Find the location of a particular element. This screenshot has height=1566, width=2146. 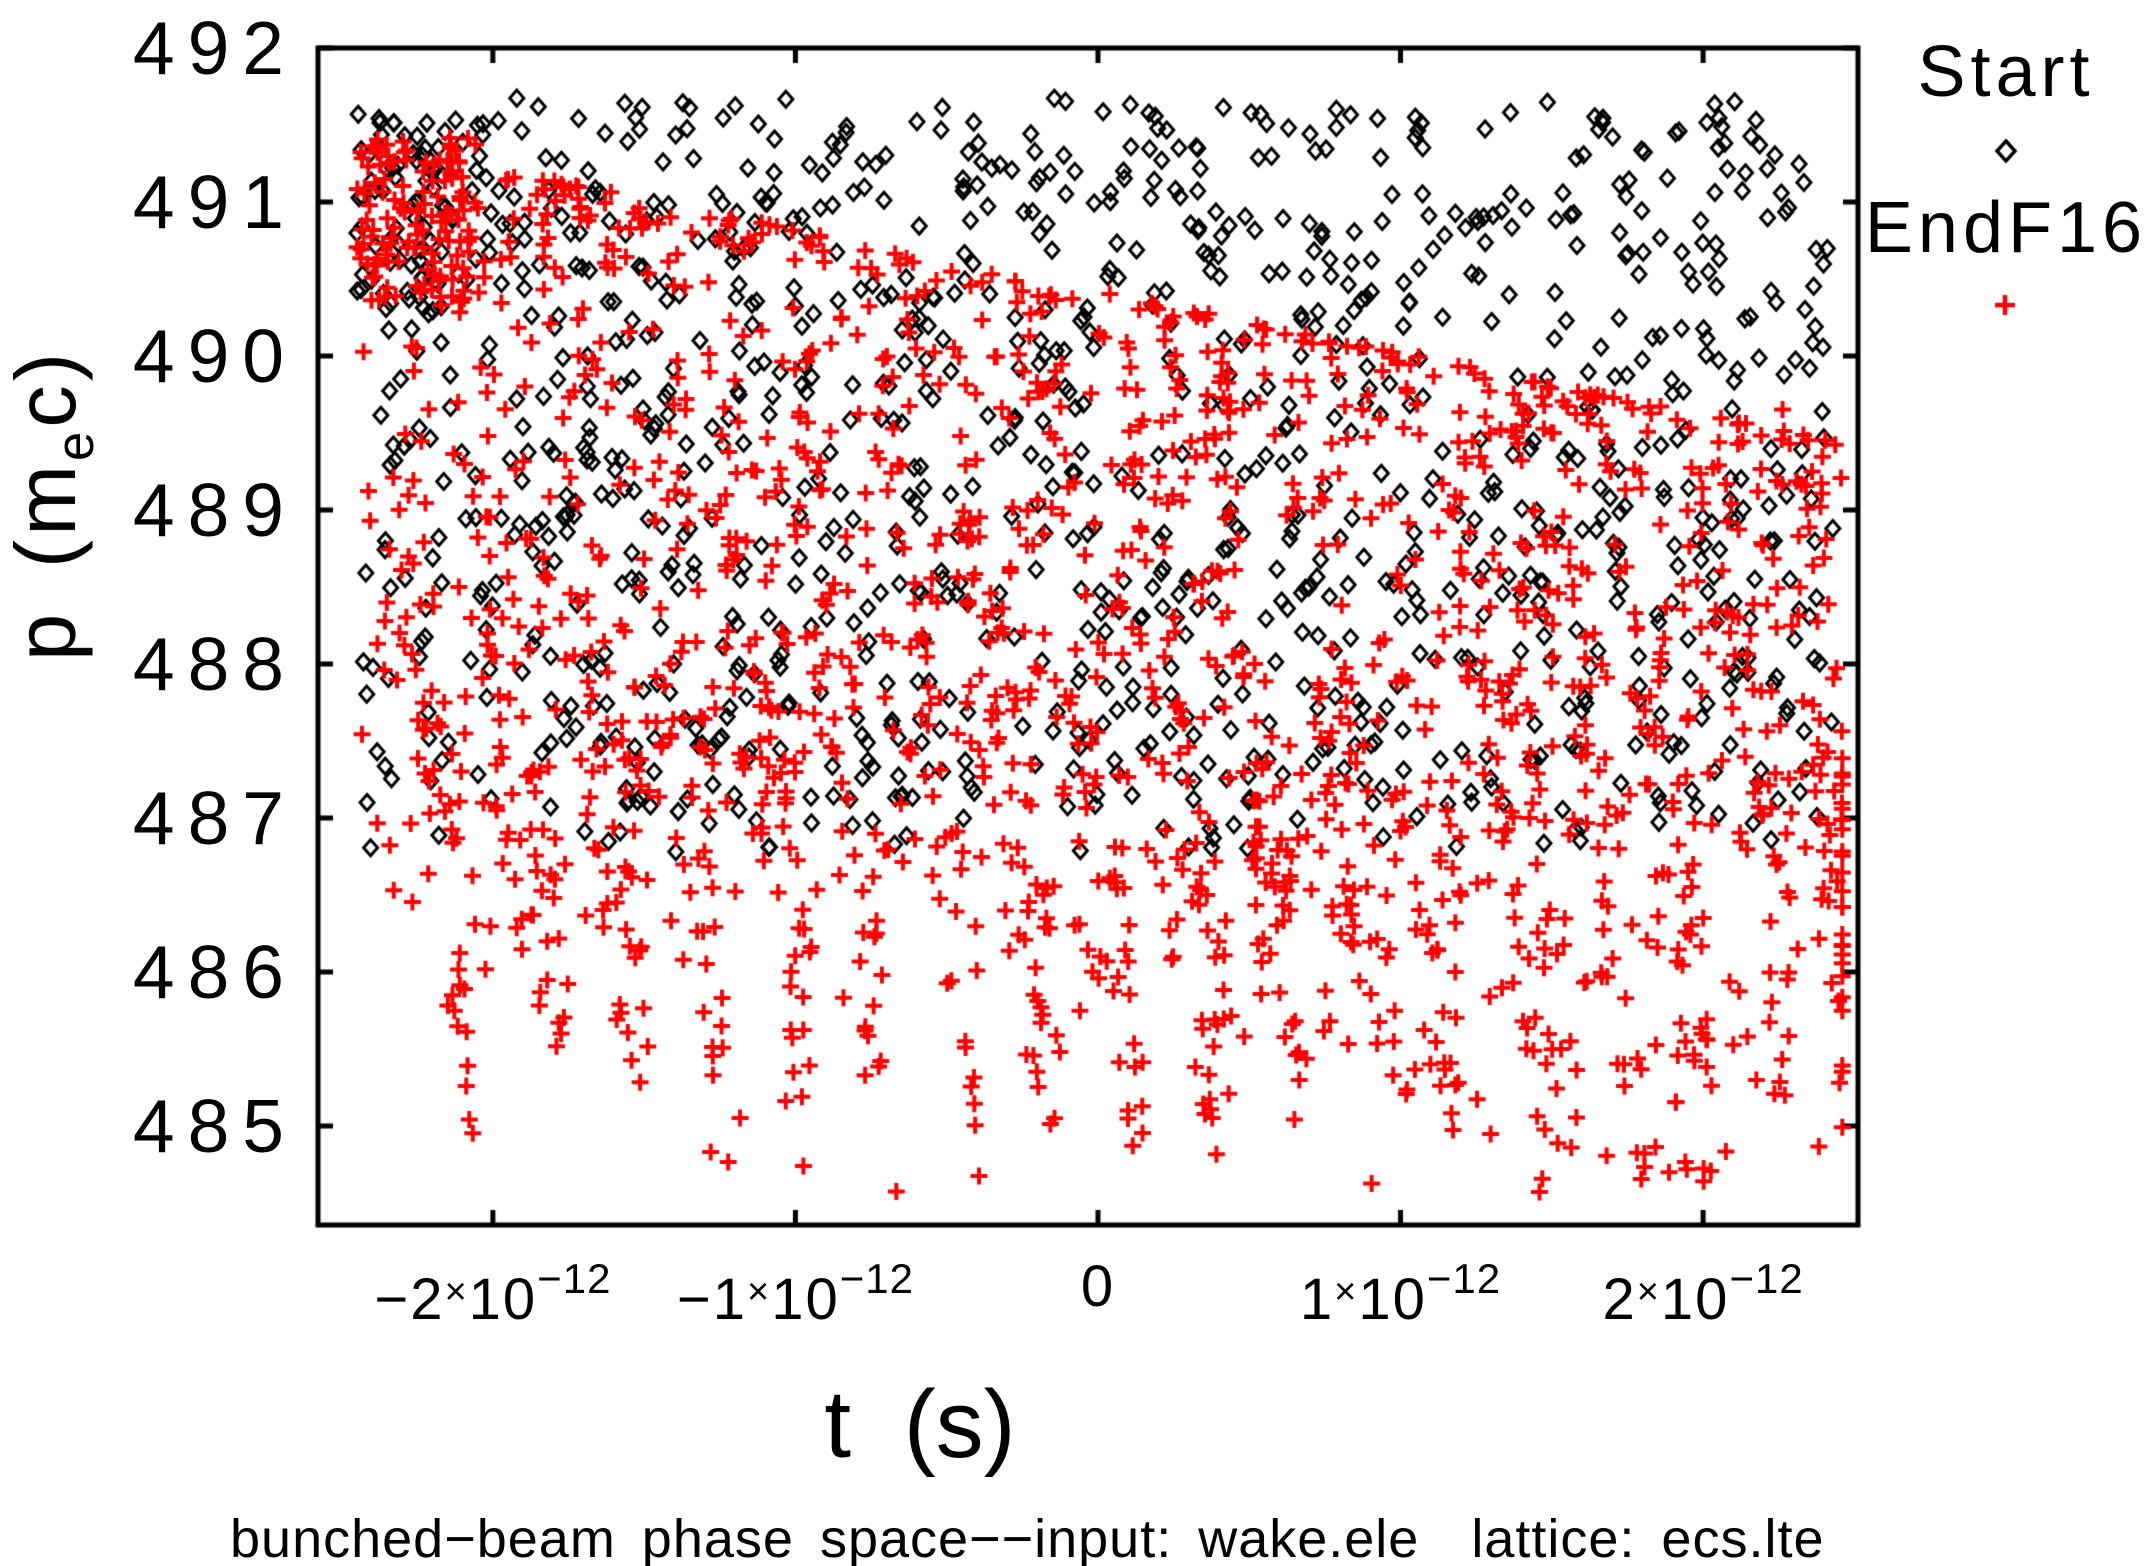

y-tick-label: 491 is located at coordinates (214, 201).